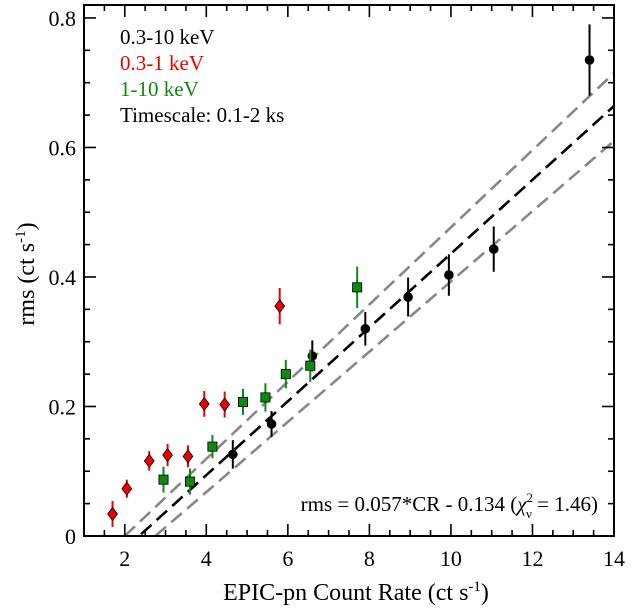  What do you see at coordinates (162, 63) in the screenshot?
I see `legend-entry-2: 0.3-1 keV` at bounding box center [162, 63].